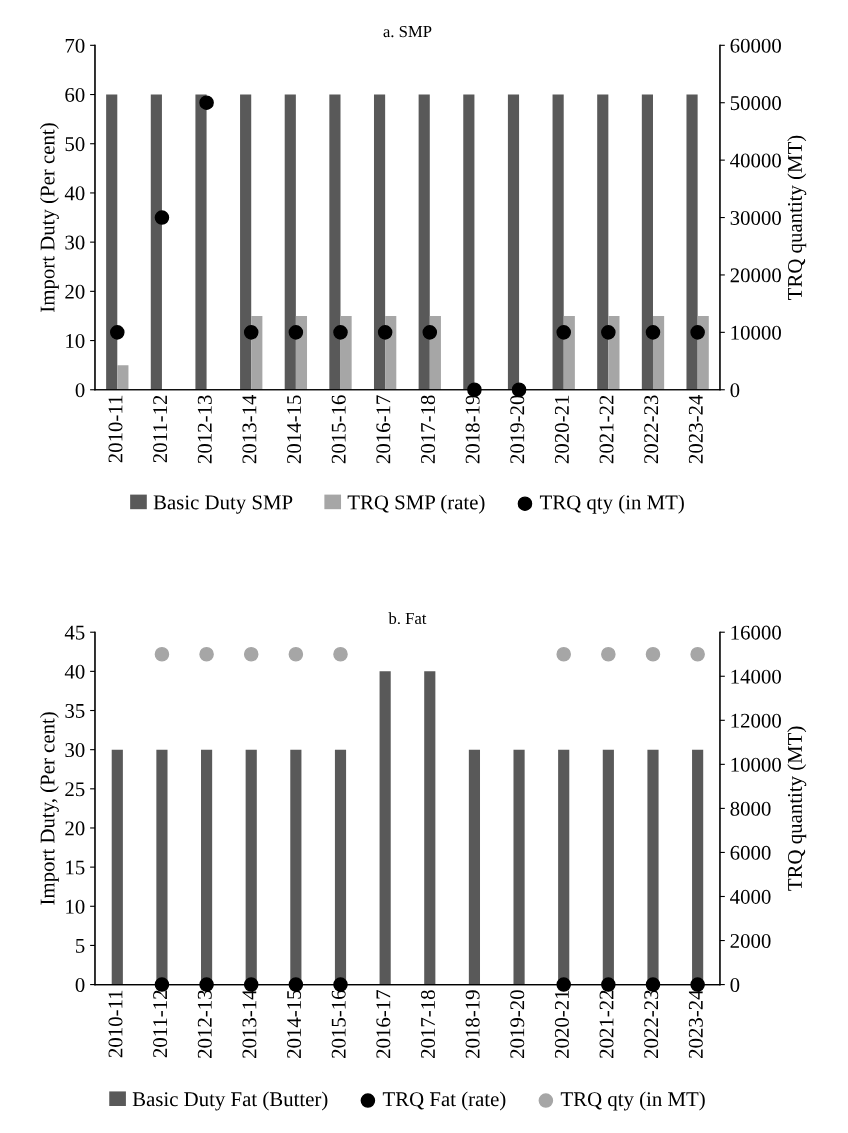 The width and height of the screenshot is (848, 1133). I want to click on x-tick-label: 2010-11, so click(115, 429).